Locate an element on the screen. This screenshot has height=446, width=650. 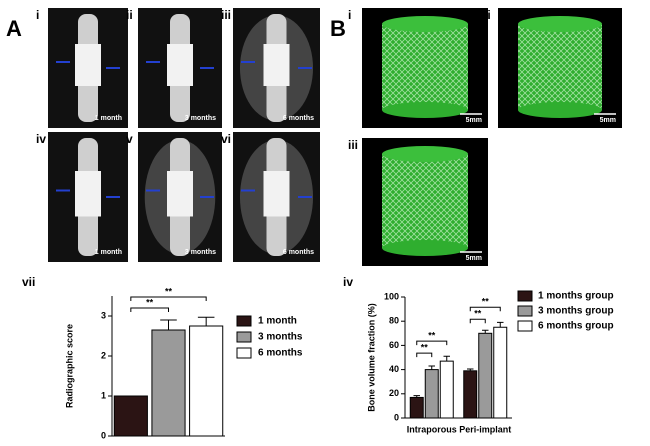
panel-label: vii is located at coordinates (28, 282).